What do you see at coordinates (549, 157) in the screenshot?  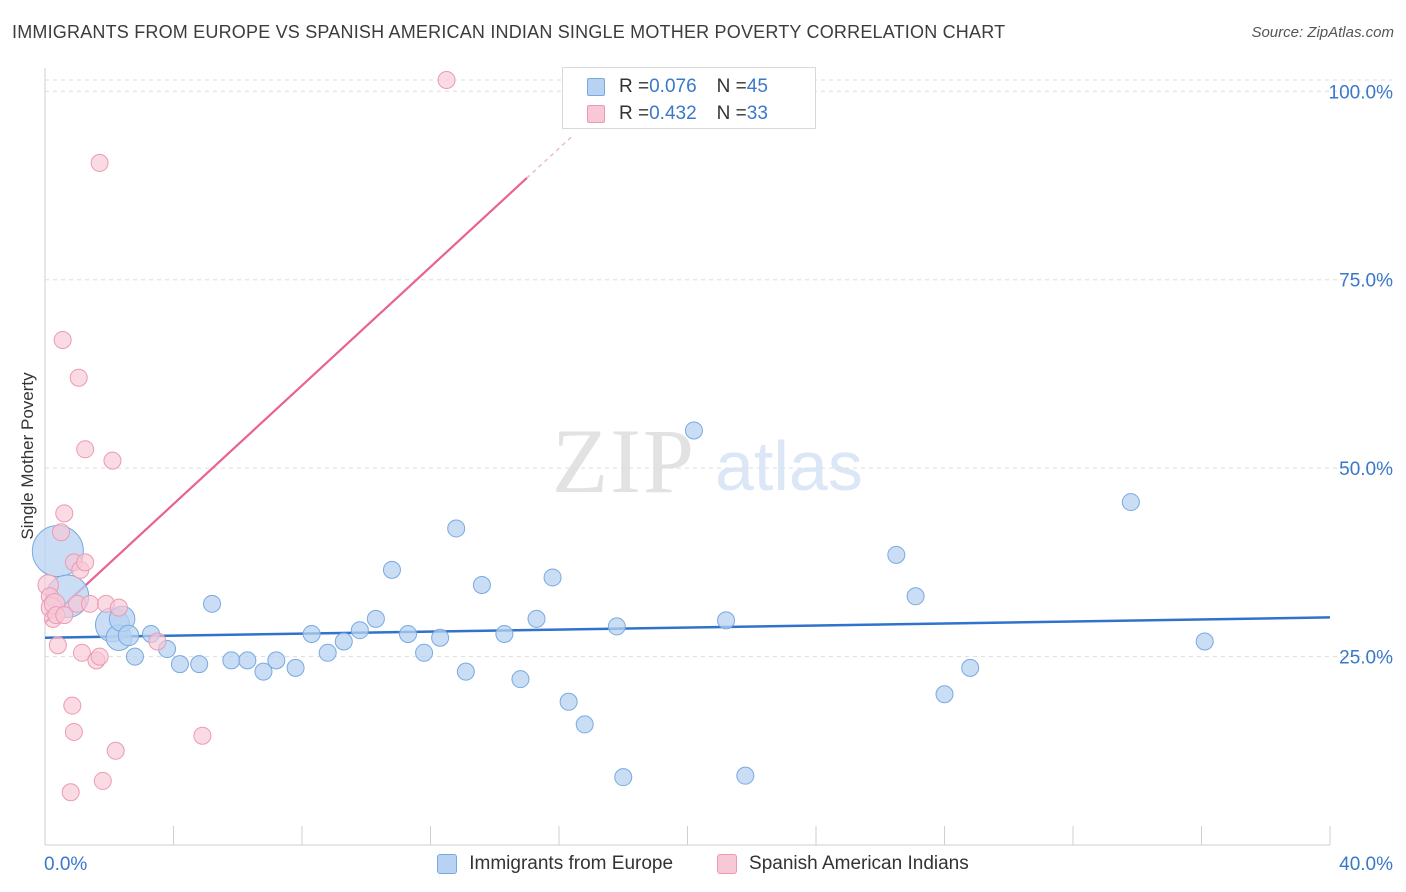 I see `spanish-trend-extension` at bounding box center [549, 157].